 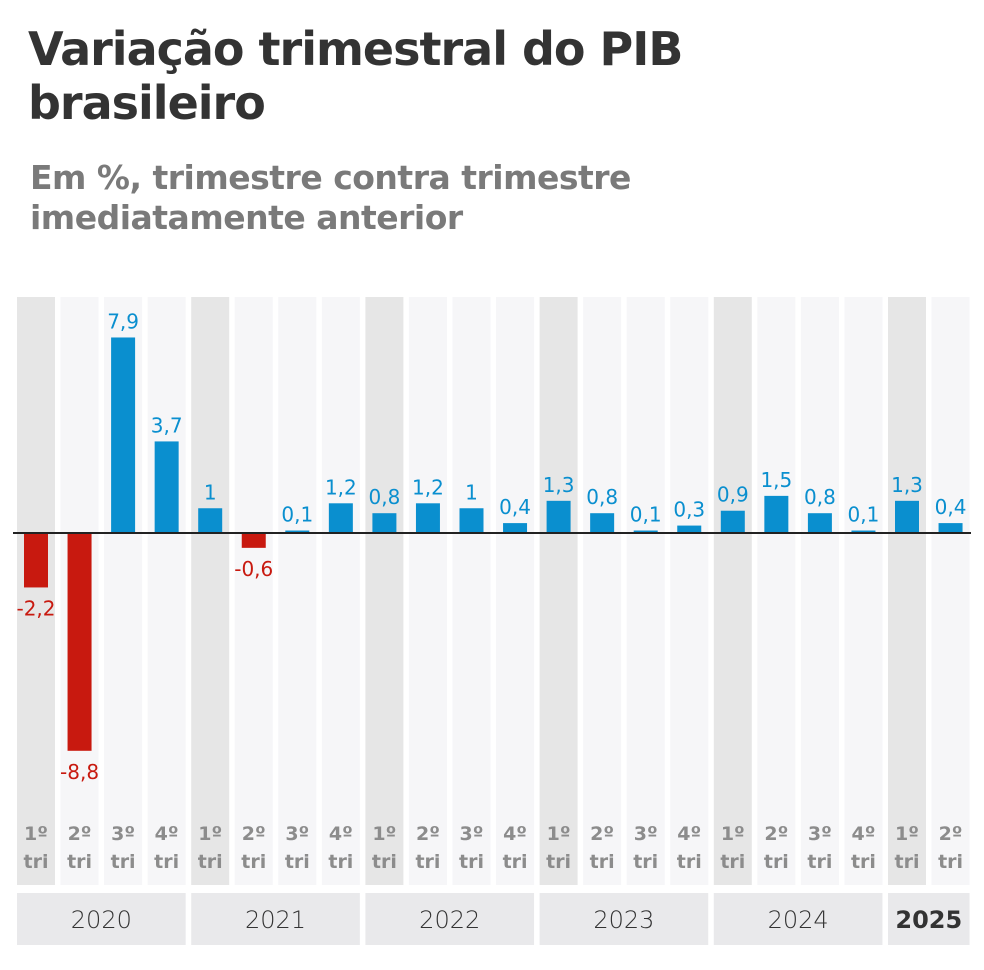 I want to click on year-label: 2023, so click(x=623, y=920).